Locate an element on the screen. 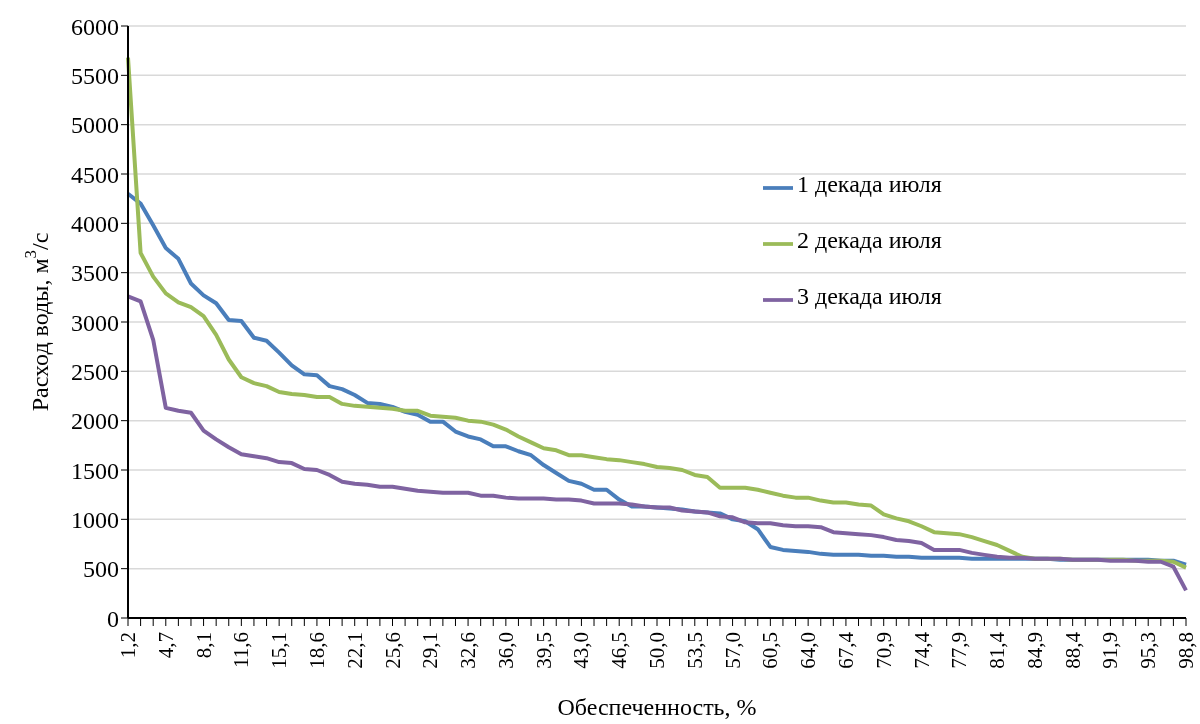 The height and width of the screenshot is (724, 1200). x-tick-label: 11,6 is located at coordinates (241, 650).